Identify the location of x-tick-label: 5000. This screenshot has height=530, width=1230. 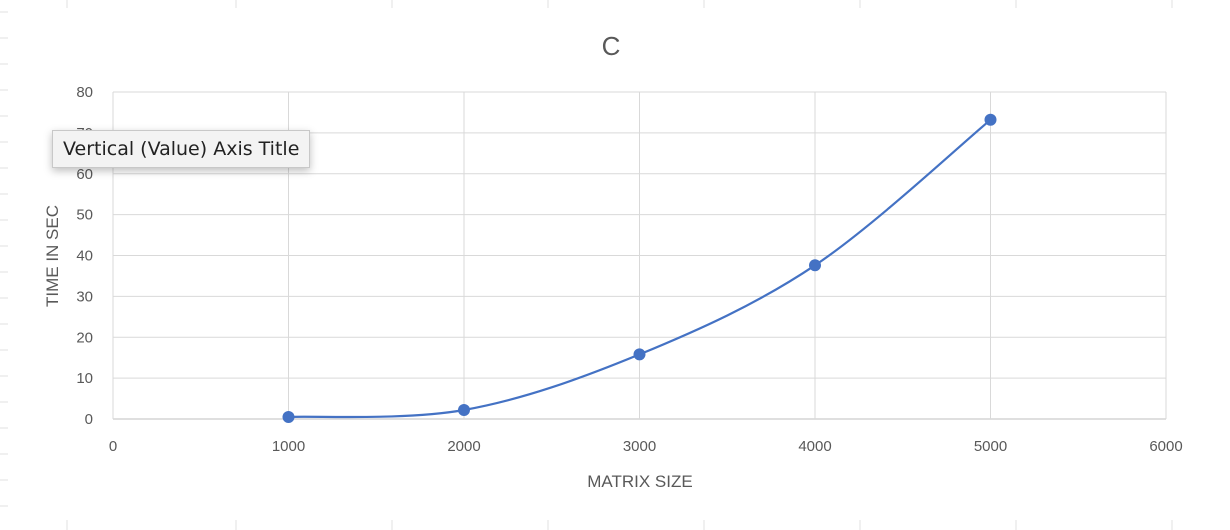
(990, 446).